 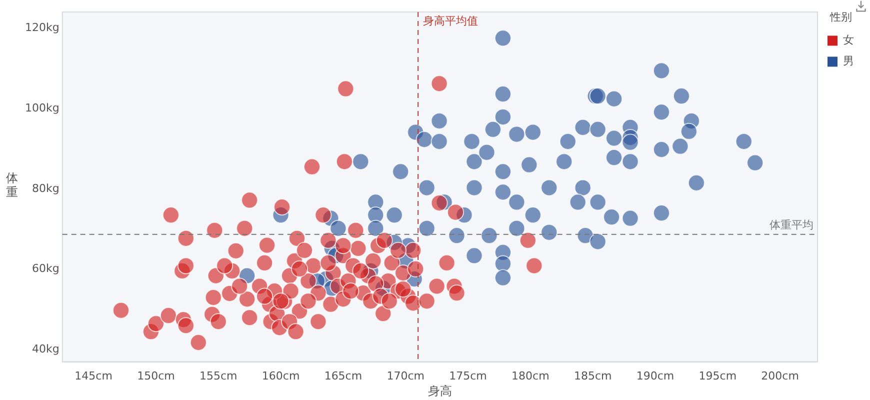 I want to click on ref-line-label: 体重平均, so click(x=792, y=225).